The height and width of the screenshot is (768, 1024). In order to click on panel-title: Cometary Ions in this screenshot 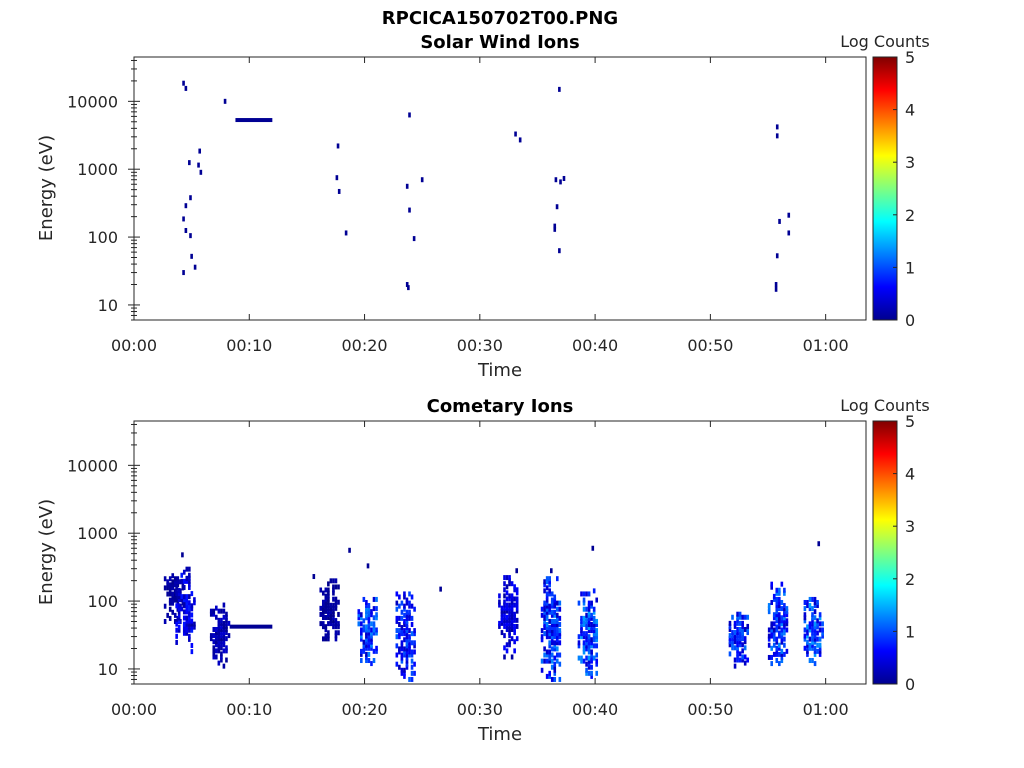, I will do `click(500, 406)`.